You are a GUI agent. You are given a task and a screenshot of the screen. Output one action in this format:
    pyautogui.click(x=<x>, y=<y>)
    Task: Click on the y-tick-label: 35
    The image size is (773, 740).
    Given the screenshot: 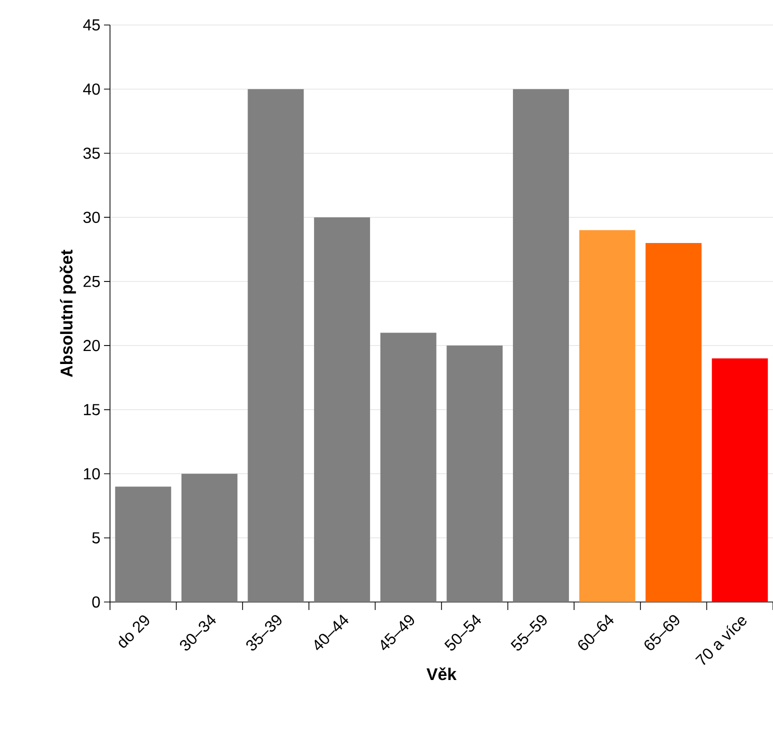 What is the action you would take?
    pyautogui.click(x=91, y=153)
    